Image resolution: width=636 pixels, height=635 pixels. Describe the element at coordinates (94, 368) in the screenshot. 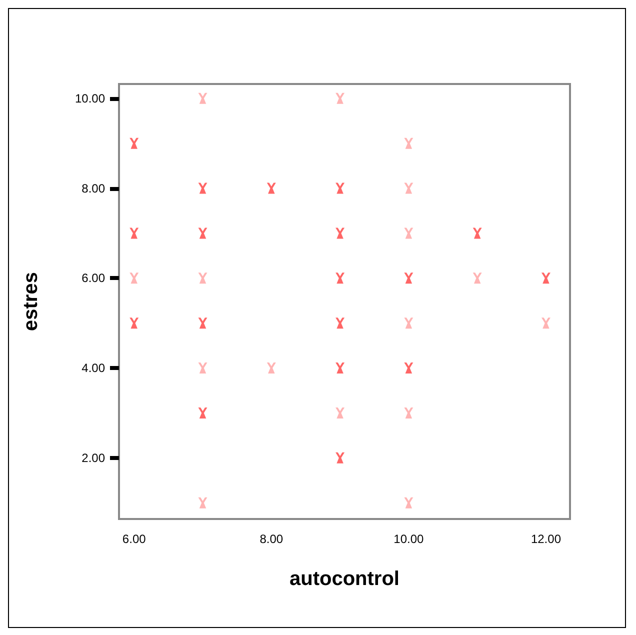

I see `y-tick-label: 4.00` at that location.